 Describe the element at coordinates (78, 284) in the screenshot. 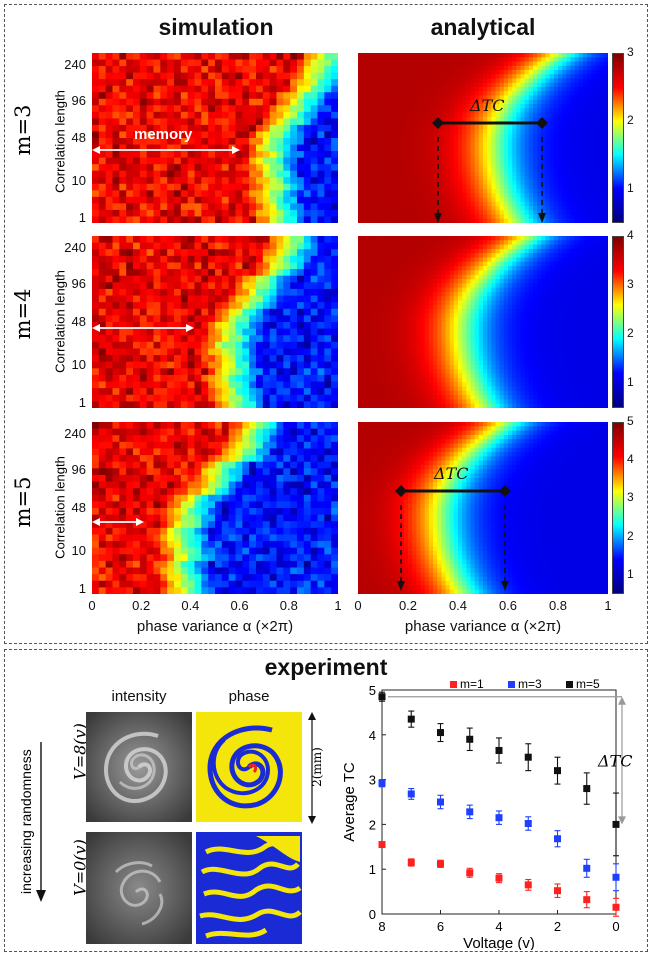

I see `y-tick-label: 96` at that location.